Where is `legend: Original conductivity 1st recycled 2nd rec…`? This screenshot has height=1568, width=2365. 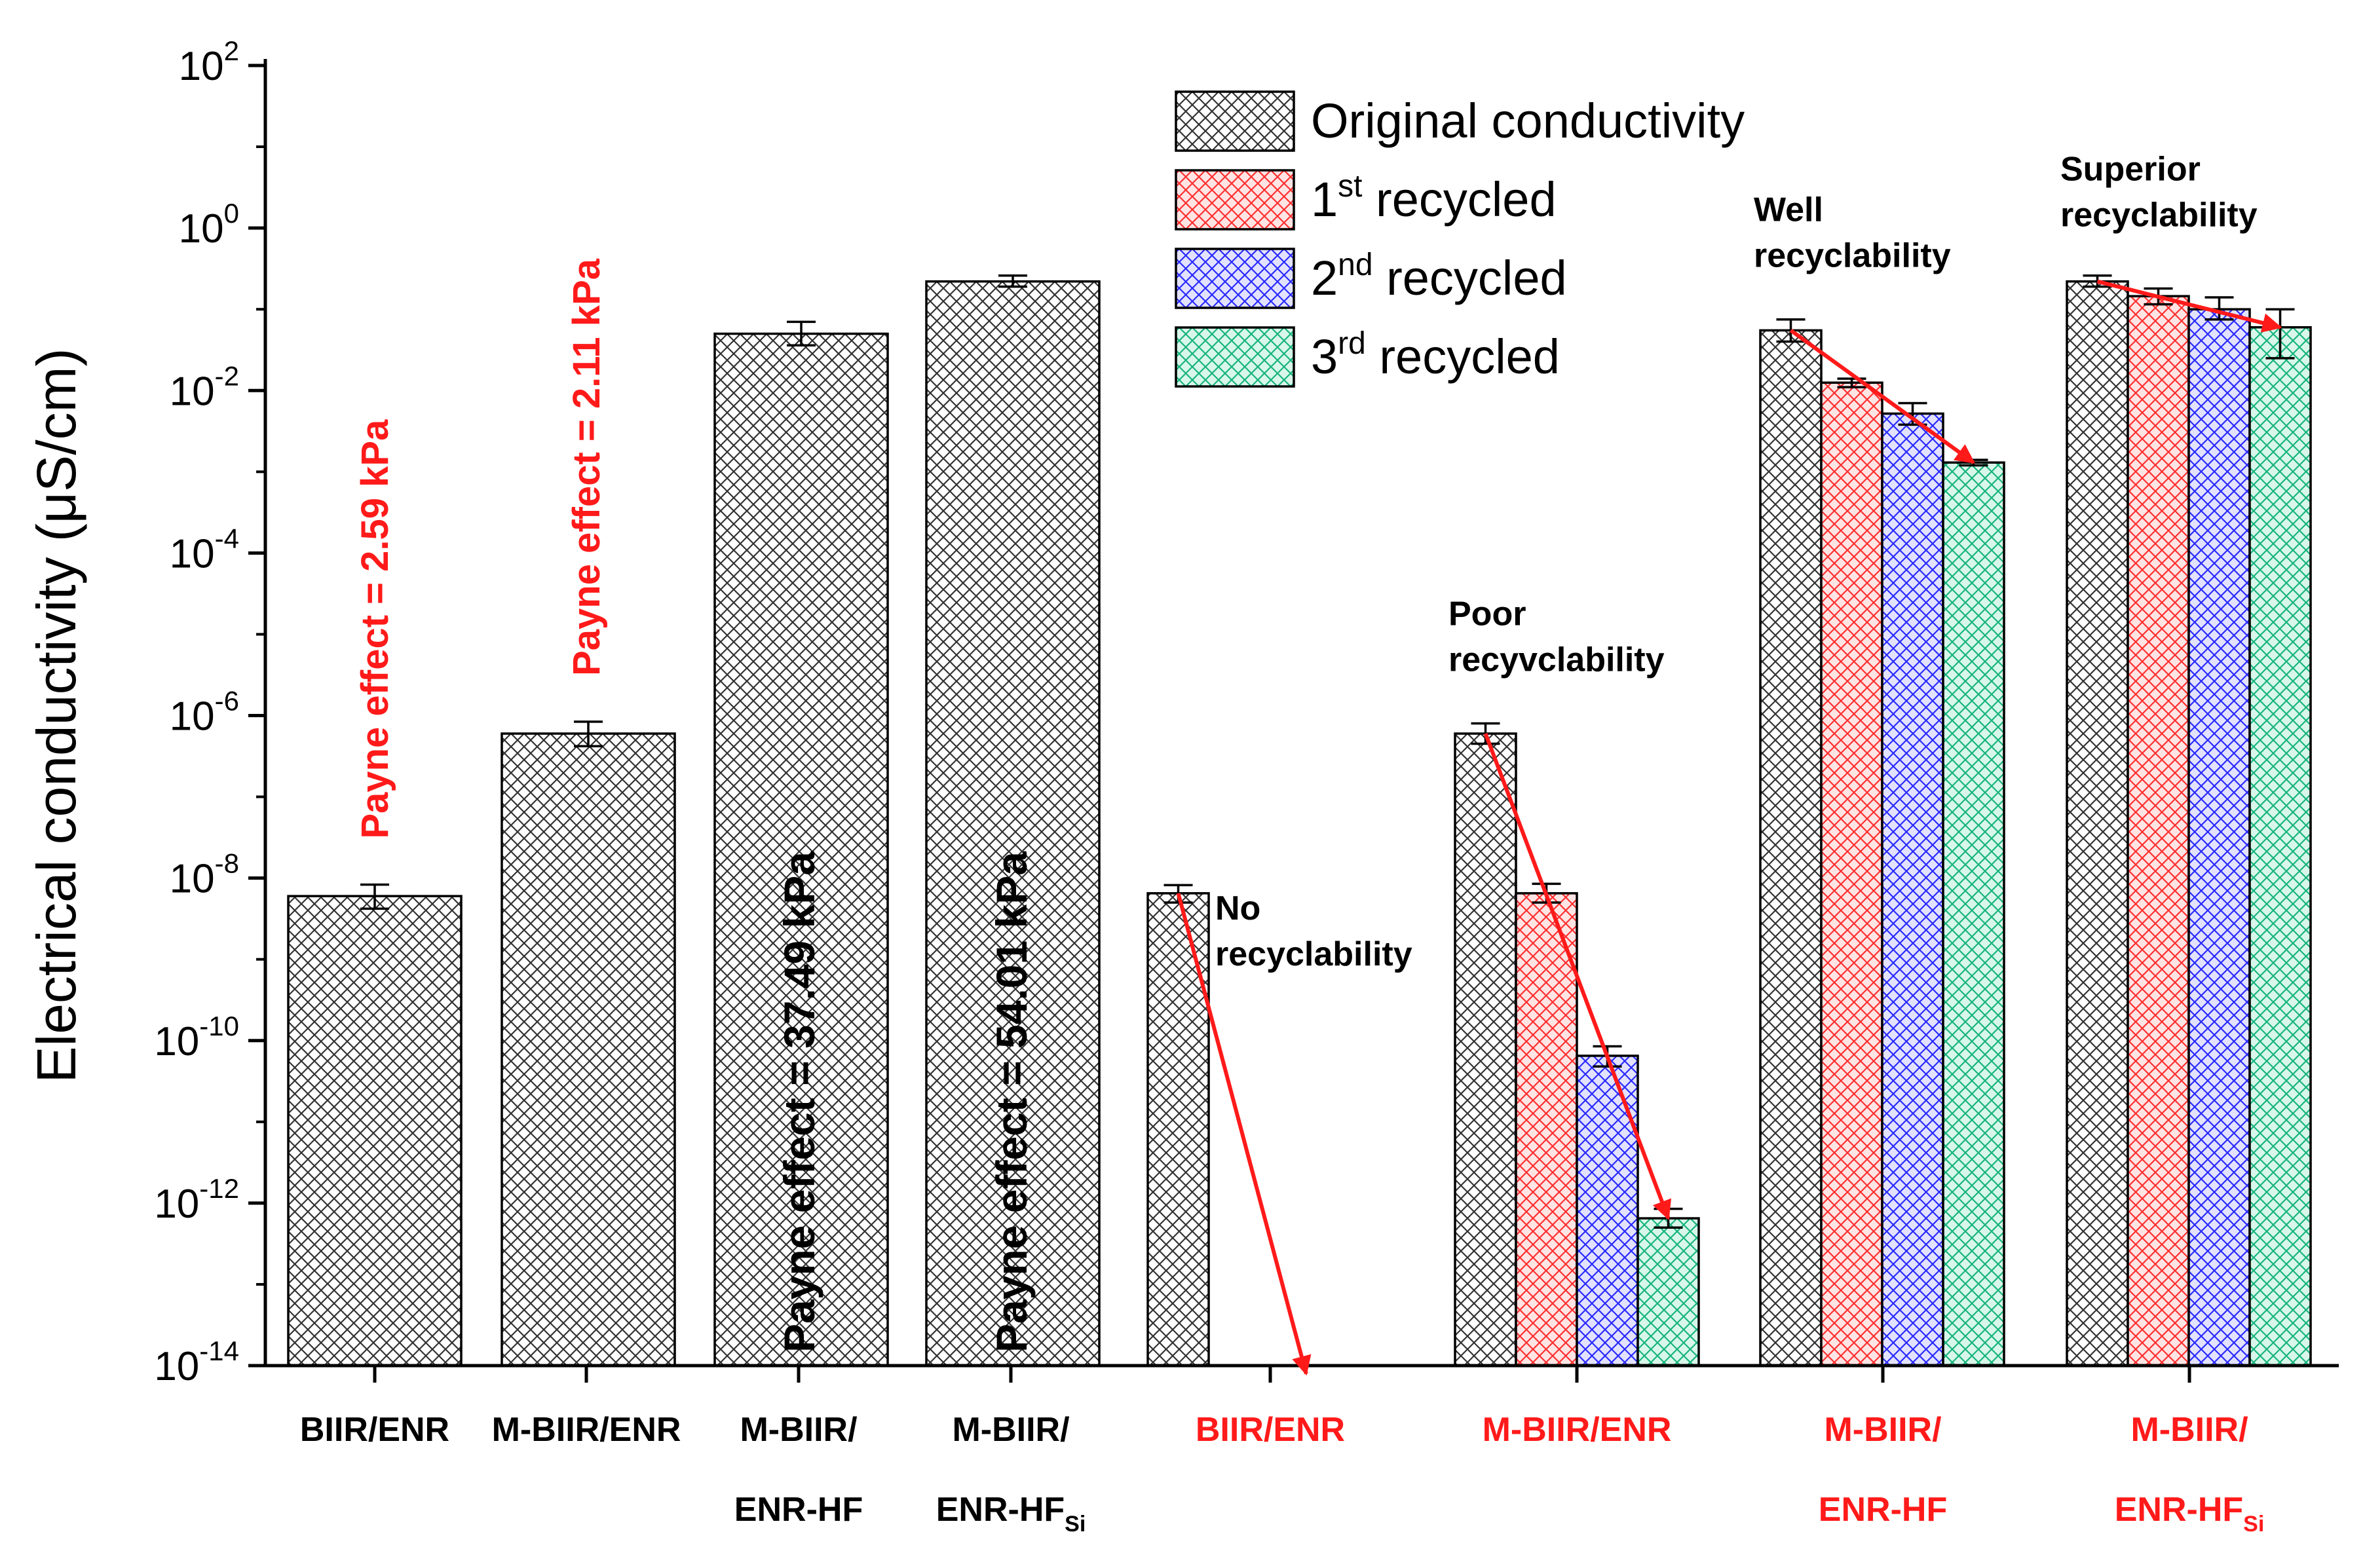
legend: Original conductivity 1st recycled 2nd rec… is located at coordinates (1460, 239).